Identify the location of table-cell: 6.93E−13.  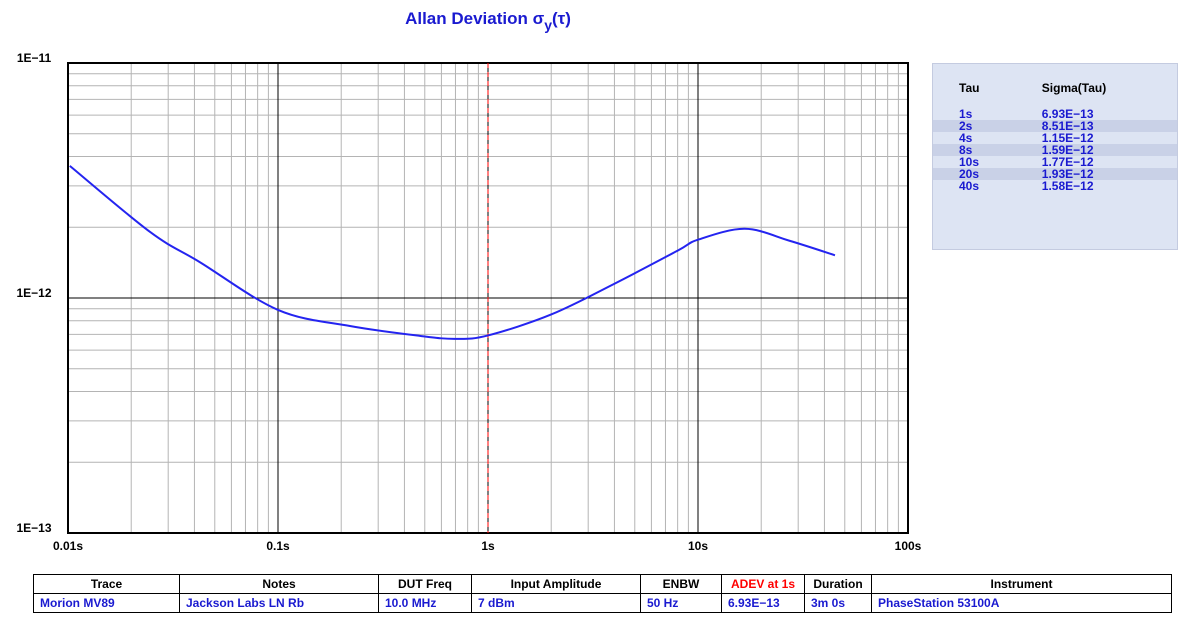
(1067, 114).